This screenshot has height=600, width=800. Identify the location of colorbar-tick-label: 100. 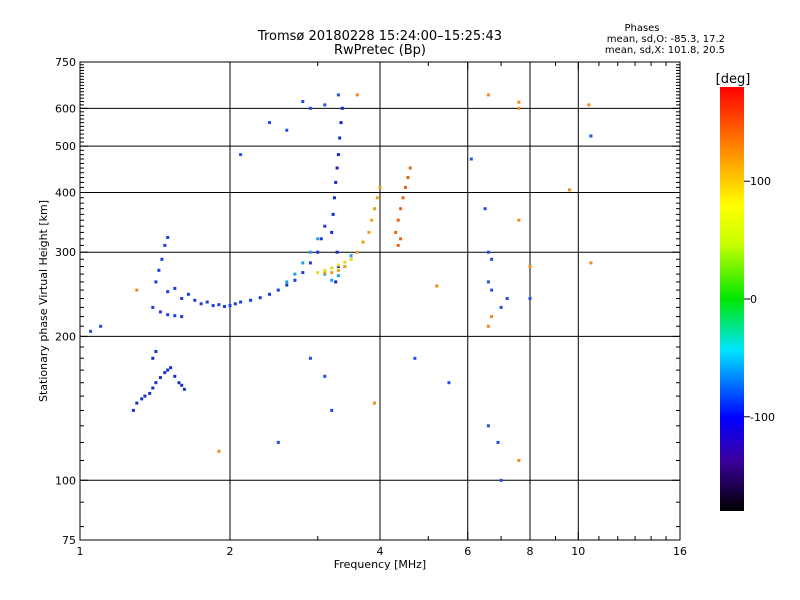
(760, 181).